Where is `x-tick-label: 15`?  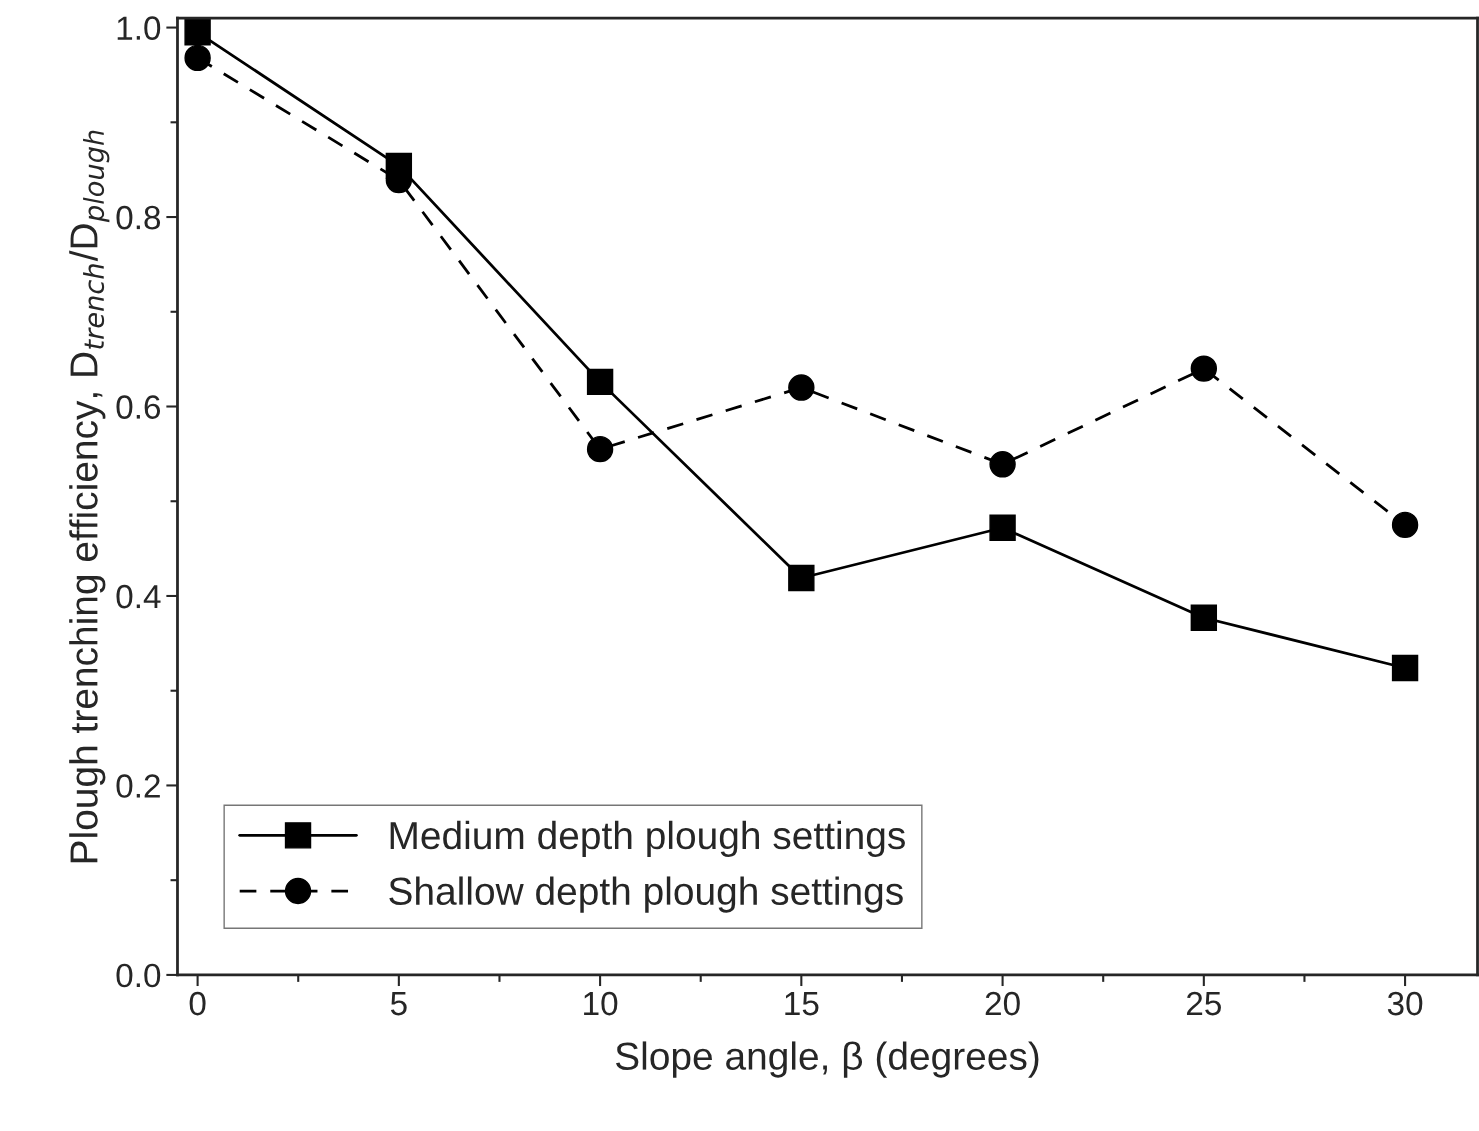
x-tick-label: 15 is located at coordinates (802, 1004).